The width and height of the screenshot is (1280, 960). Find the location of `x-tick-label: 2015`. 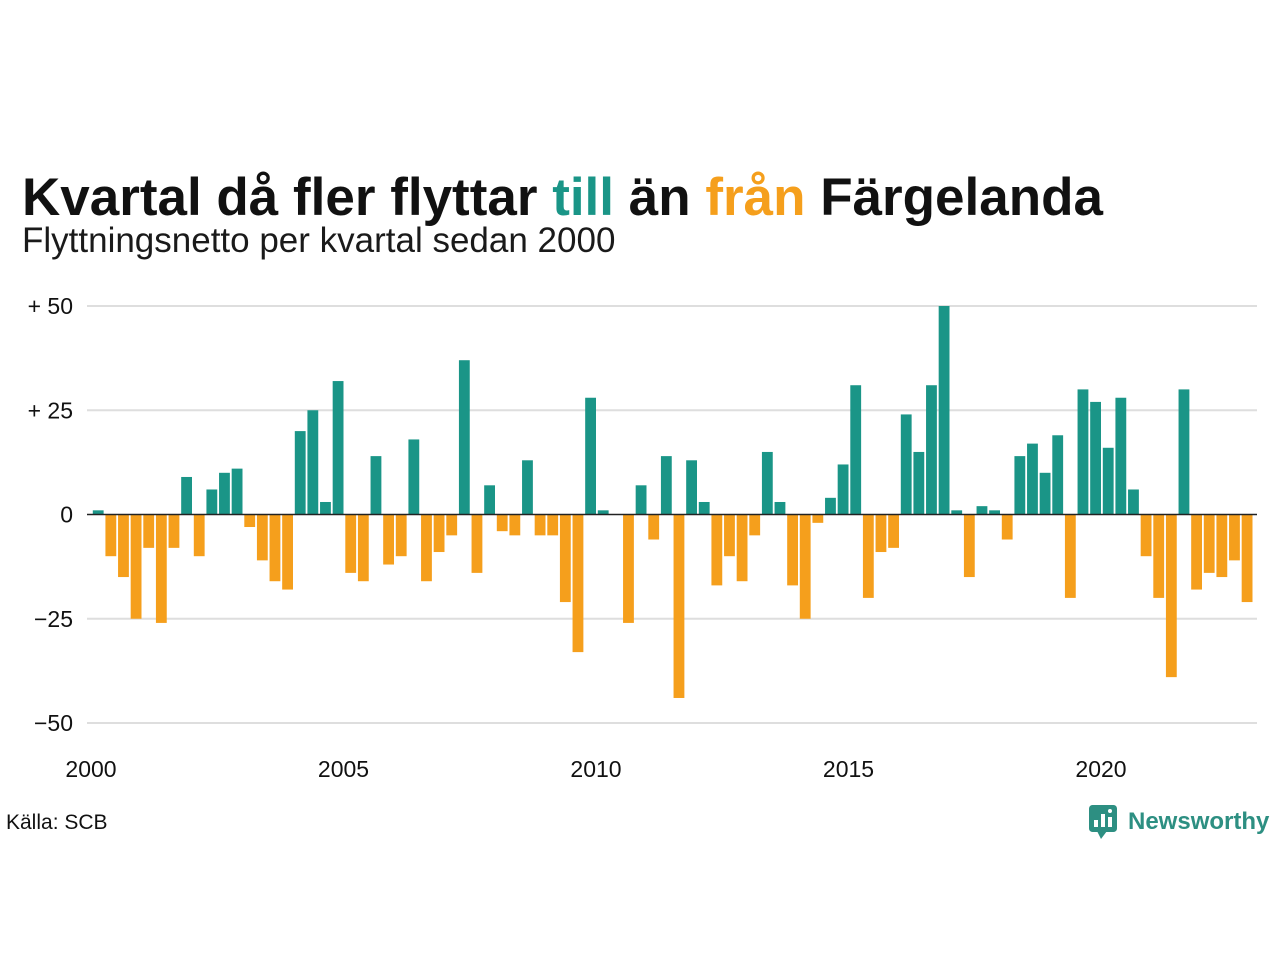

x-tick-label: 2015 is located at coordinates (848, 769).